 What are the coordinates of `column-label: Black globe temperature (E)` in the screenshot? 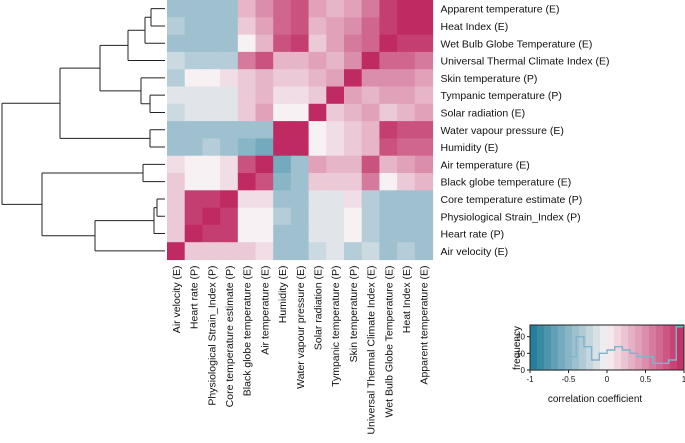 It's located at (248, 331).